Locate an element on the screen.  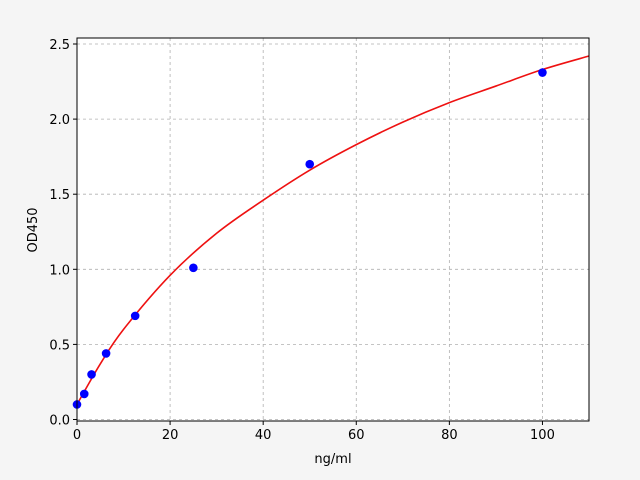
x-axis-label: ng/ml is located at coordinates (332, 459).